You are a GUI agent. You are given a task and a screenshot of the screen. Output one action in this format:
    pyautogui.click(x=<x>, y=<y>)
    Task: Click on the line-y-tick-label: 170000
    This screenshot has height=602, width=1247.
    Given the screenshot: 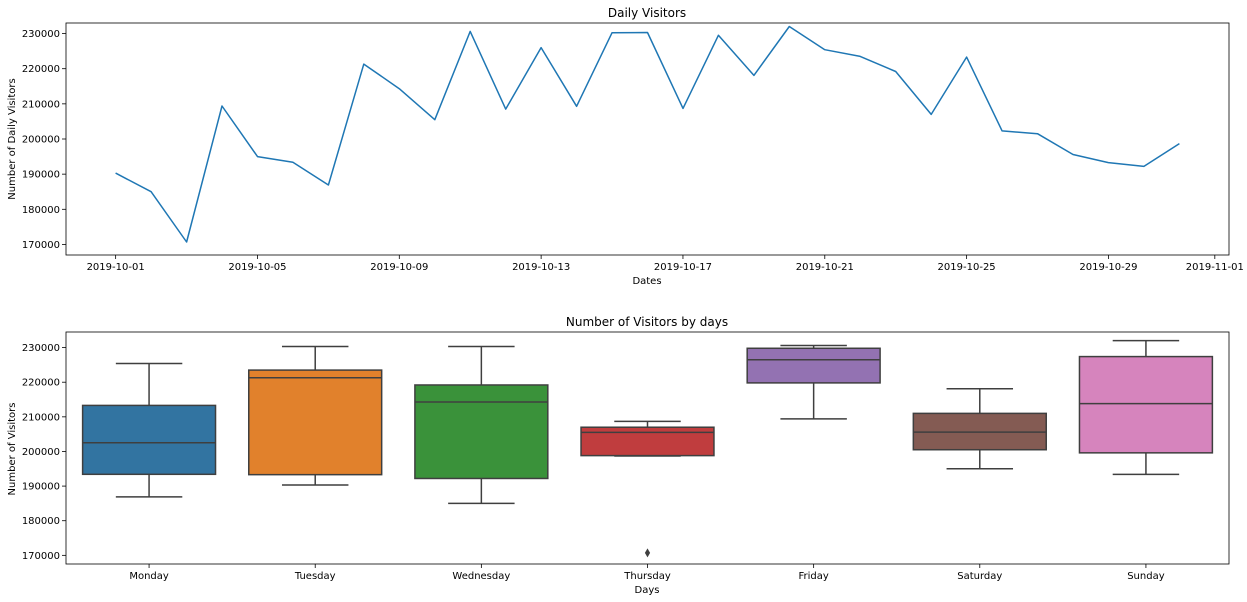 What is the action you would take?
    pyautogui.click(x=41, y=245)
    